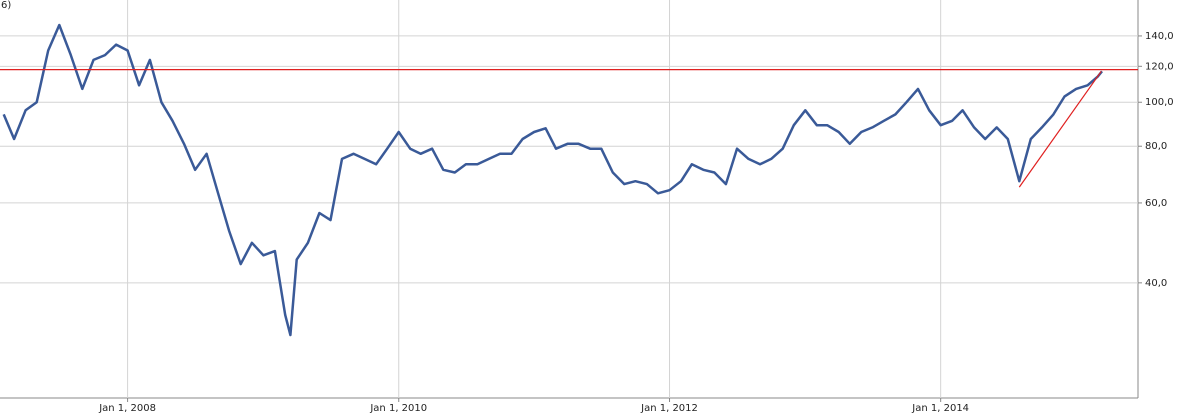 Image resolution: width=1184 pixels, height=416 pixels. Describe the element at coordinates (1159, 66) in the screenshot. I see `y-tick-label: 120,0` at that location.